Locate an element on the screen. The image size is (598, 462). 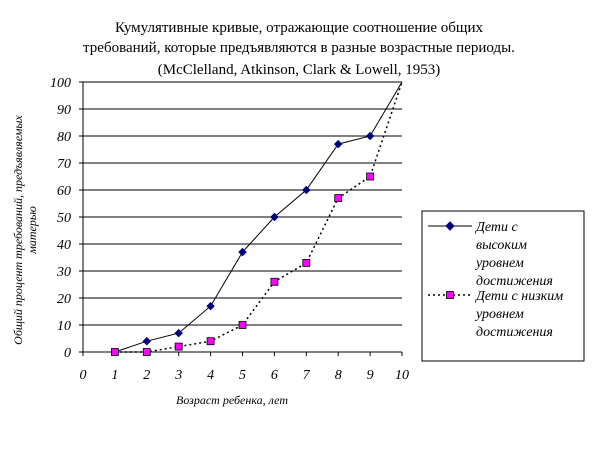
legend-label: Дети с is located at coordinates (496, 227).